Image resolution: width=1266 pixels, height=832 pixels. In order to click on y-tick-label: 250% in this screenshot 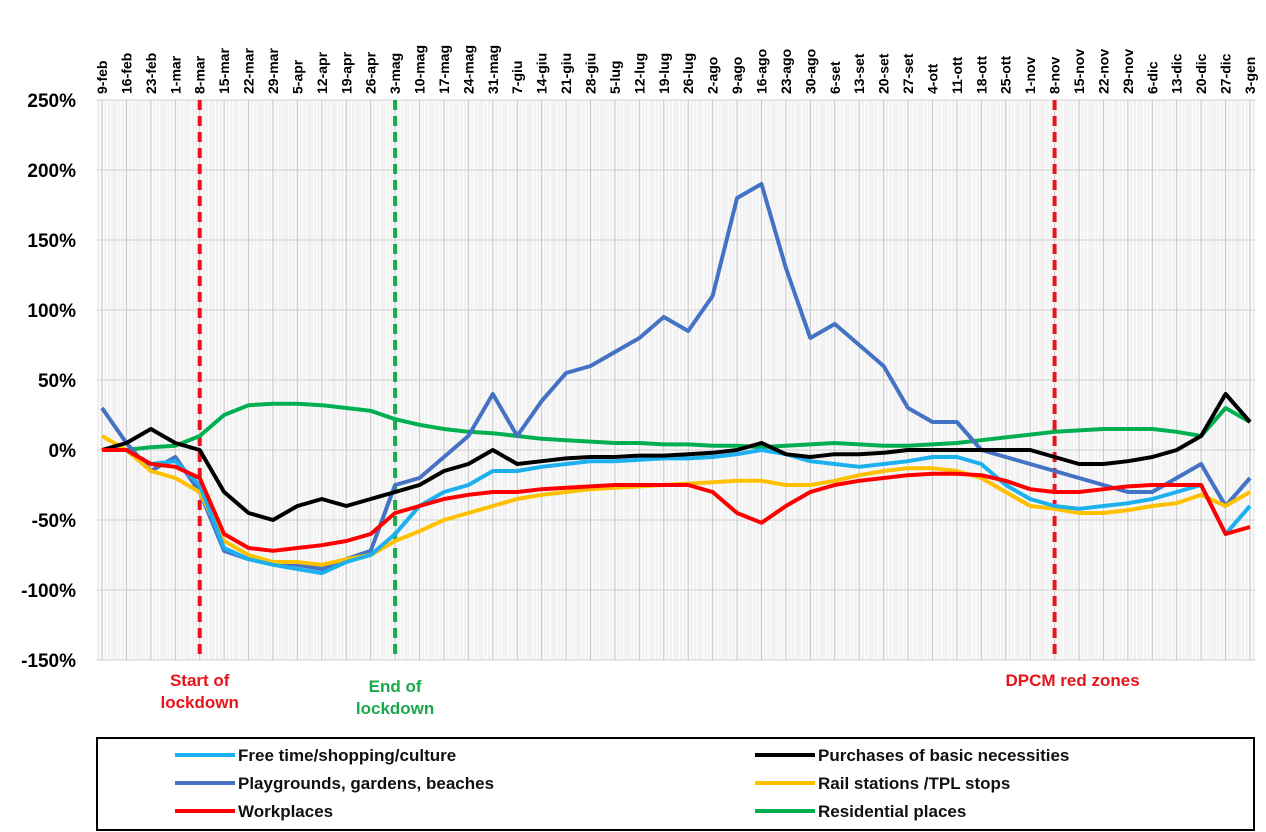, I will do `click(51, 101)`.